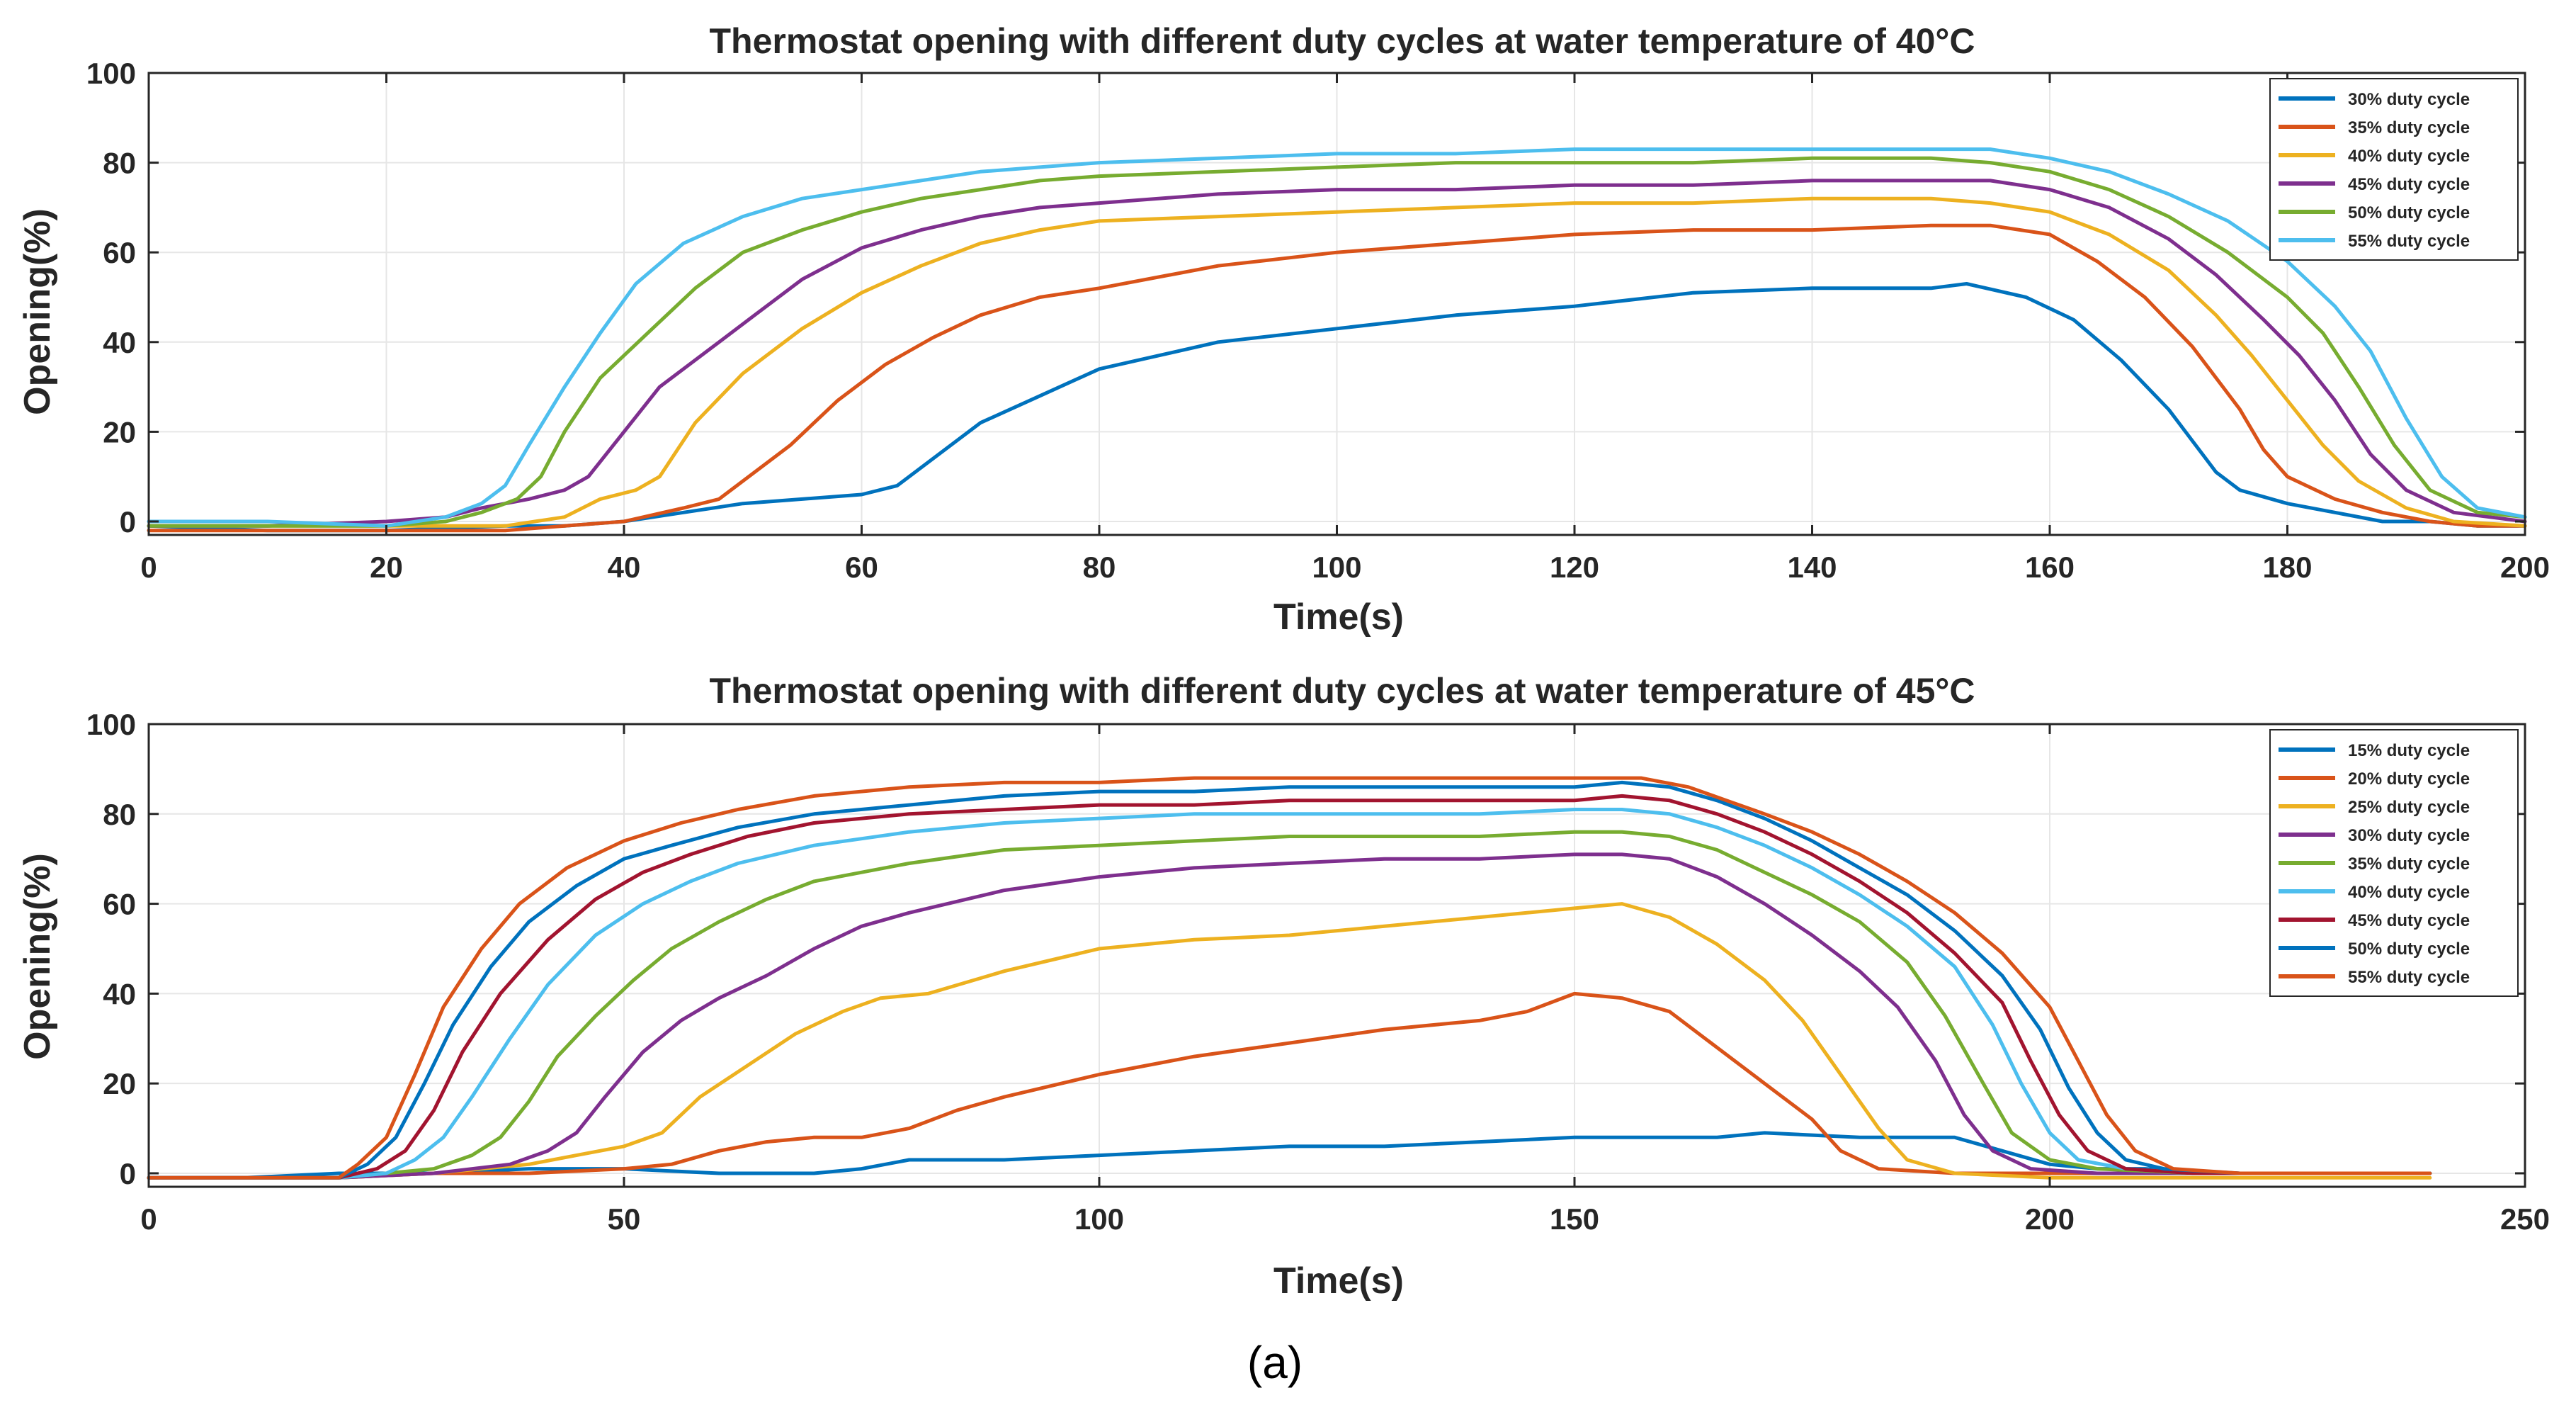 This screenshot has width=2576, height=1405. I want to click on x-tick-label: 80, so click(1099, 567).